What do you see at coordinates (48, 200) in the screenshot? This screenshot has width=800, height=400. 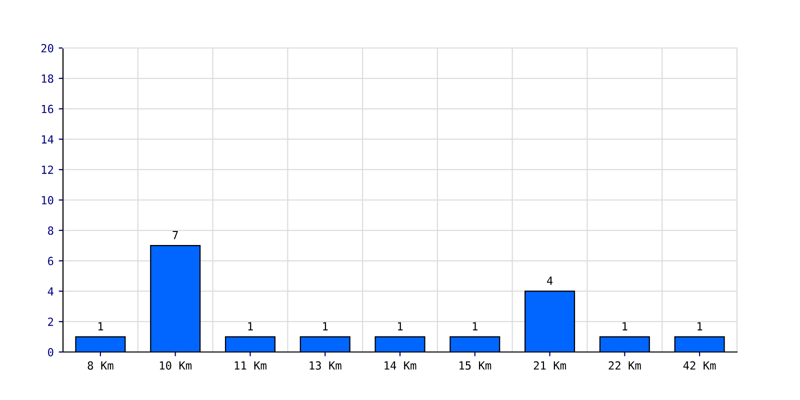 I see `y-tick-label: 10` at bounding box center [48, 200].